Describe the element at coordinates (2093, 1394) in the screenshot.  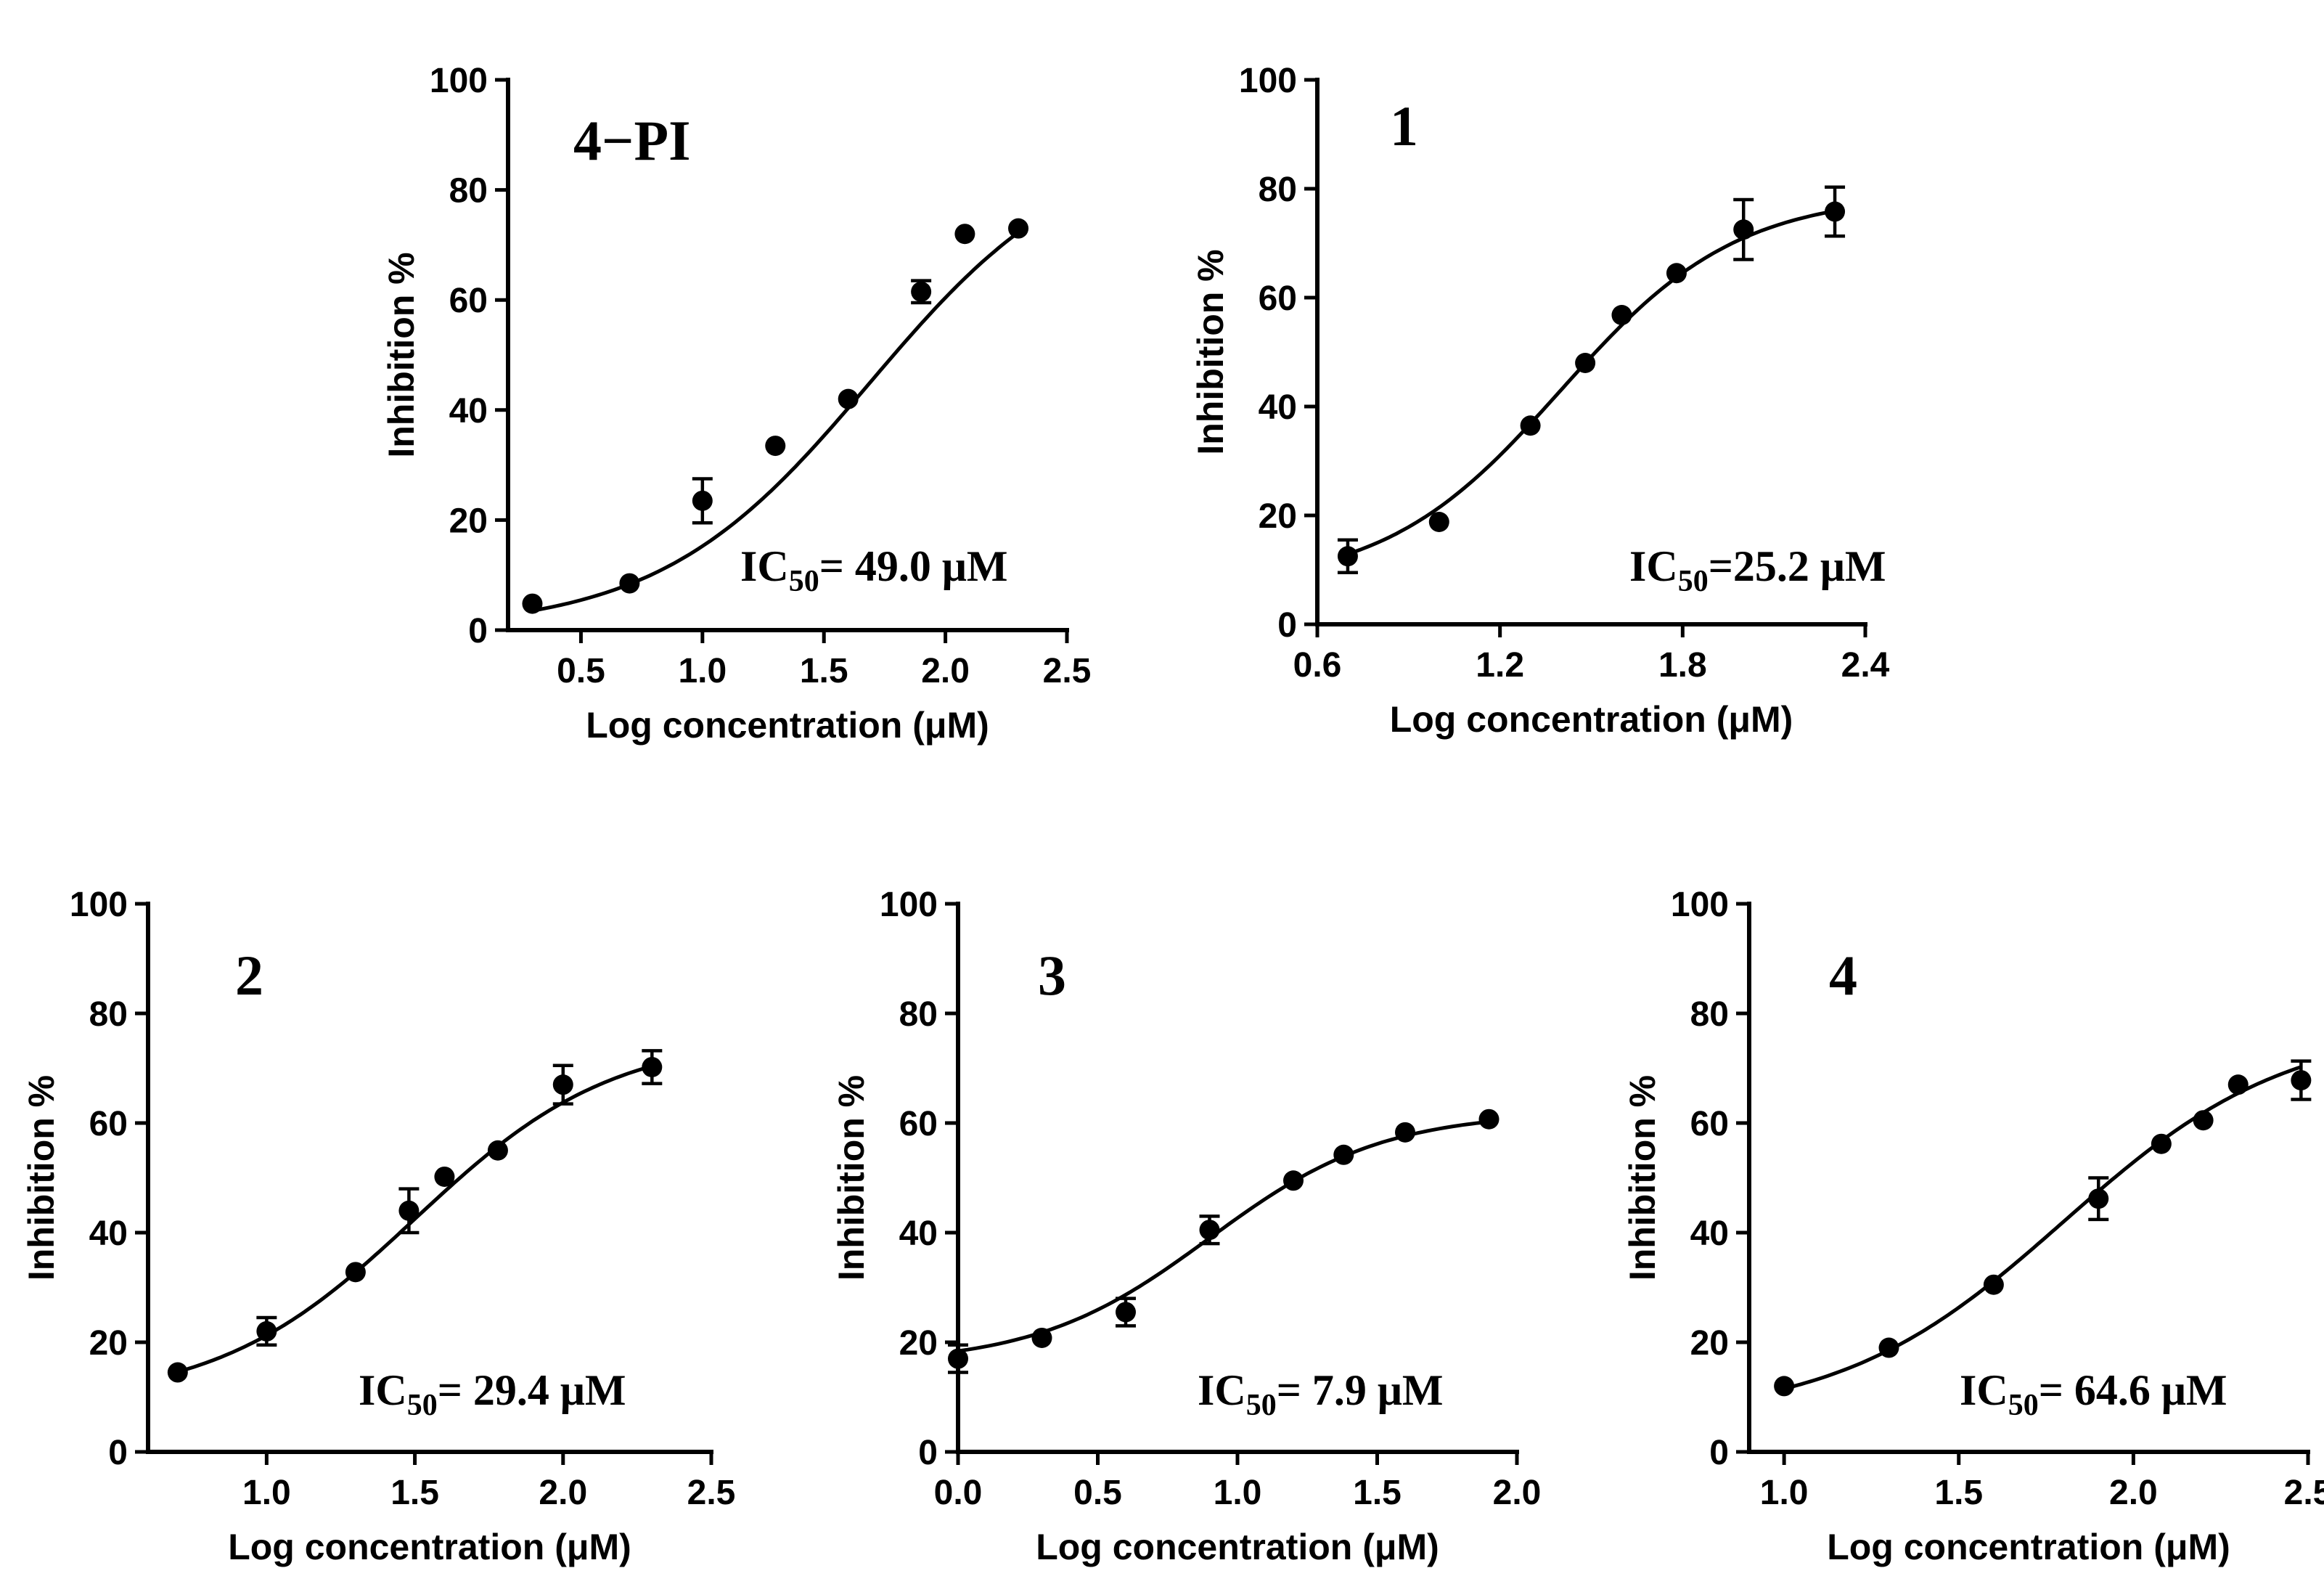
I see `ic50-label: IC50= 64.6 μM` at that location.